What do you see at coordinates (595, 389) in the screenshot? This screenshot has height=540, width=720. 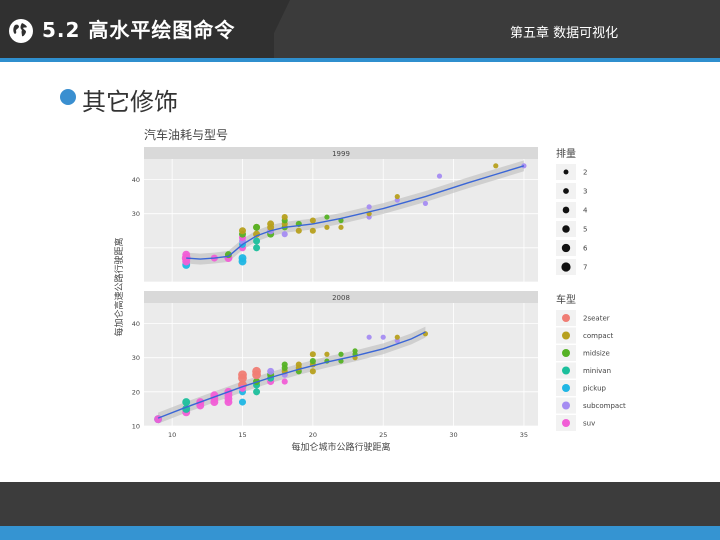 I see `legend-class-label: pickup` at bounding box center [595, 389].